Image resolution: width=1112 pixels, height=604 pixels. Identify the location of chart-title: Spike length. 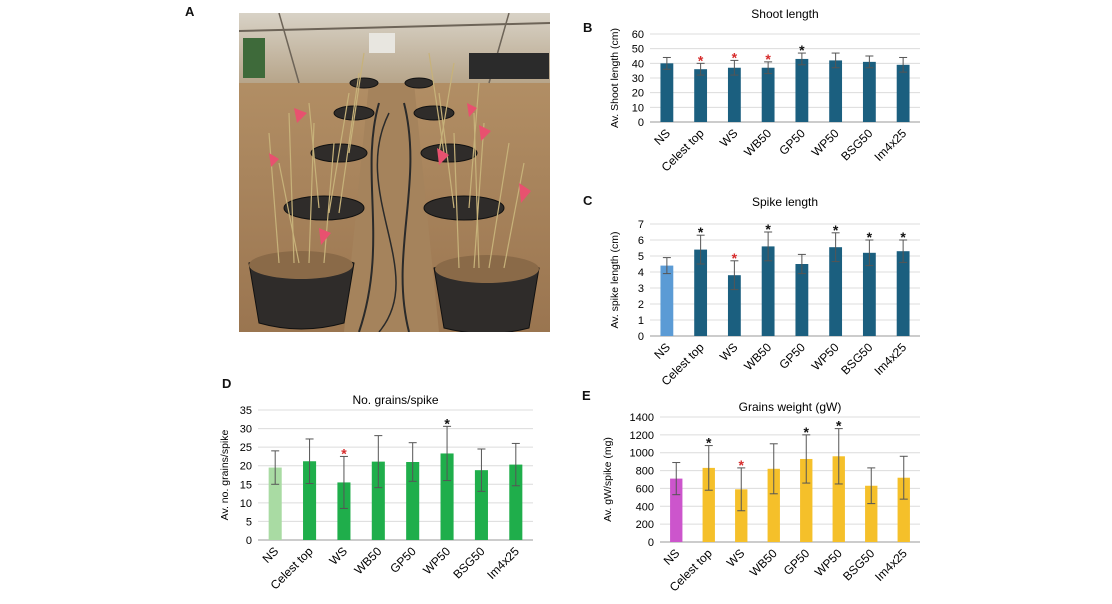
(785, 202).